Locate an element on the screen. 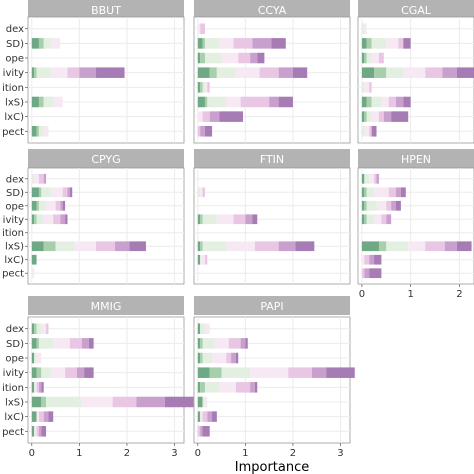 This screenshot has height=474, width=474. y-tick-label: lxC) is located at coordinates (14, 260).